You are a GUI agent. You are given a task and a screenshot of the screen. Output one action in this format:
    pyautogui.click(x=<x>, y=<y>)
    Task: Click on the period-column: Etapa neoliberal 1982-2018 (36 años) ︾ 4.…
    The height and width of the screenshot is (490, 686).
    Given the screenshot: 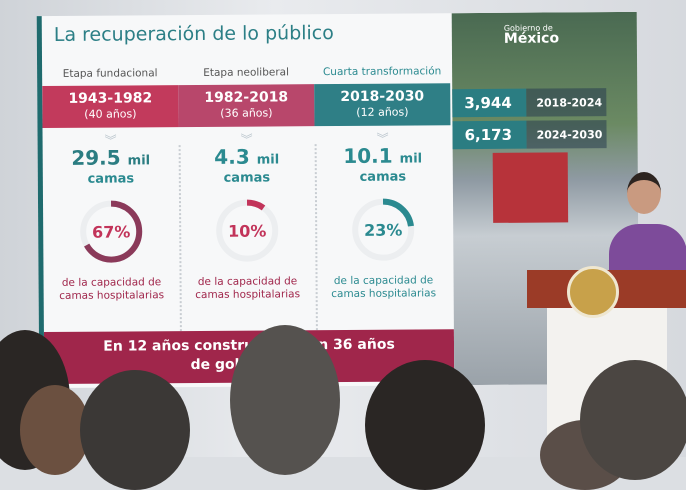 What is the action you would take?
    pyautogui.click(x=247, y=184)
    